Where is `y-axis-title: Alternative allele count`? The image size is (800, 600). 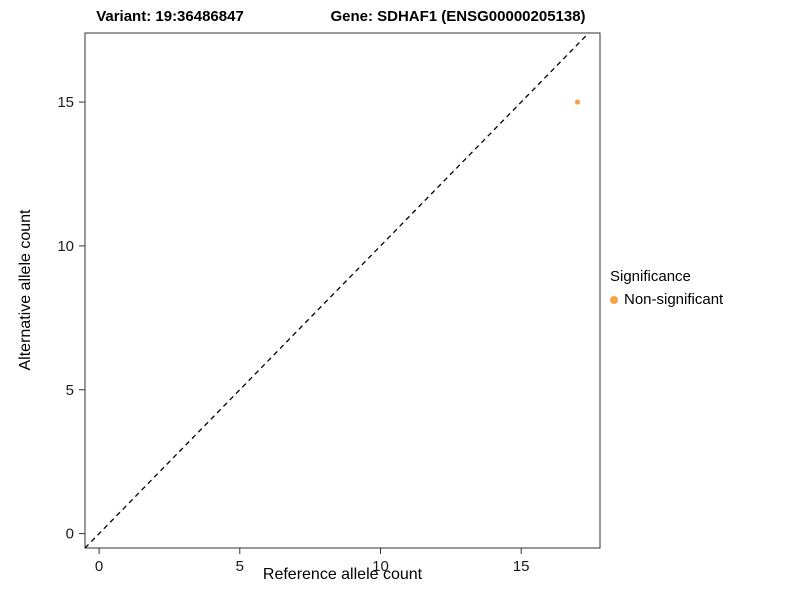 y-axis-title: Alternative allele count is located at coordinates (25, 290).